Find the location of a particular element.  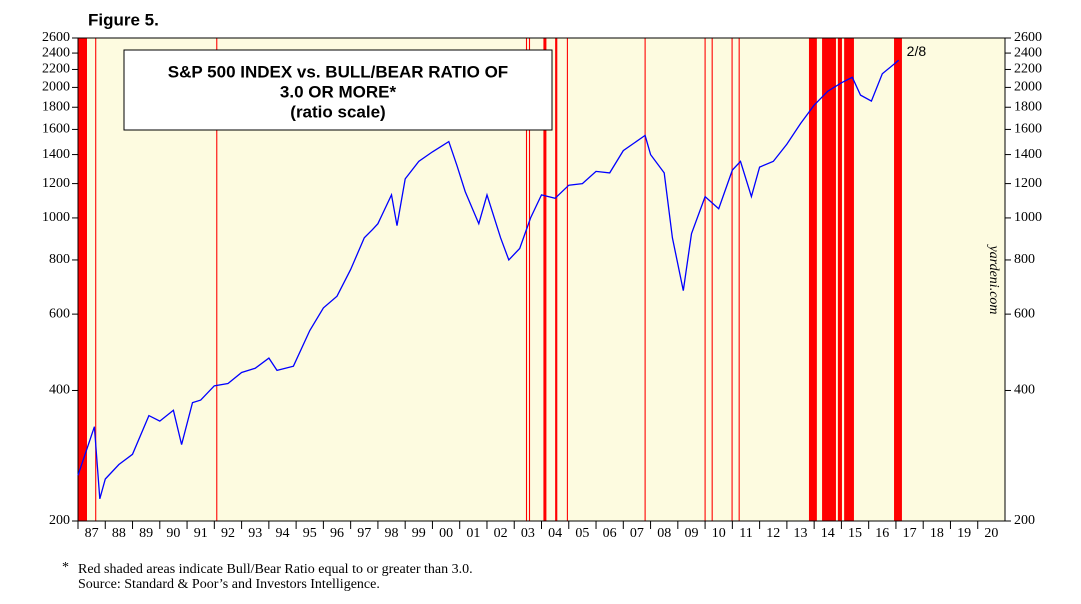

x-tick-label: 16 is located at coordinates (882, 533).